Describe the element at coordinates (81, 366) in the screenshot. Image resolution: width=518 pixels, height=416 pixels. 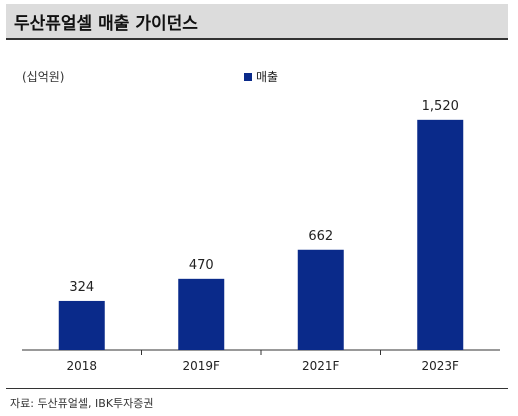
I see `x-tick-label: 2018` at that location.